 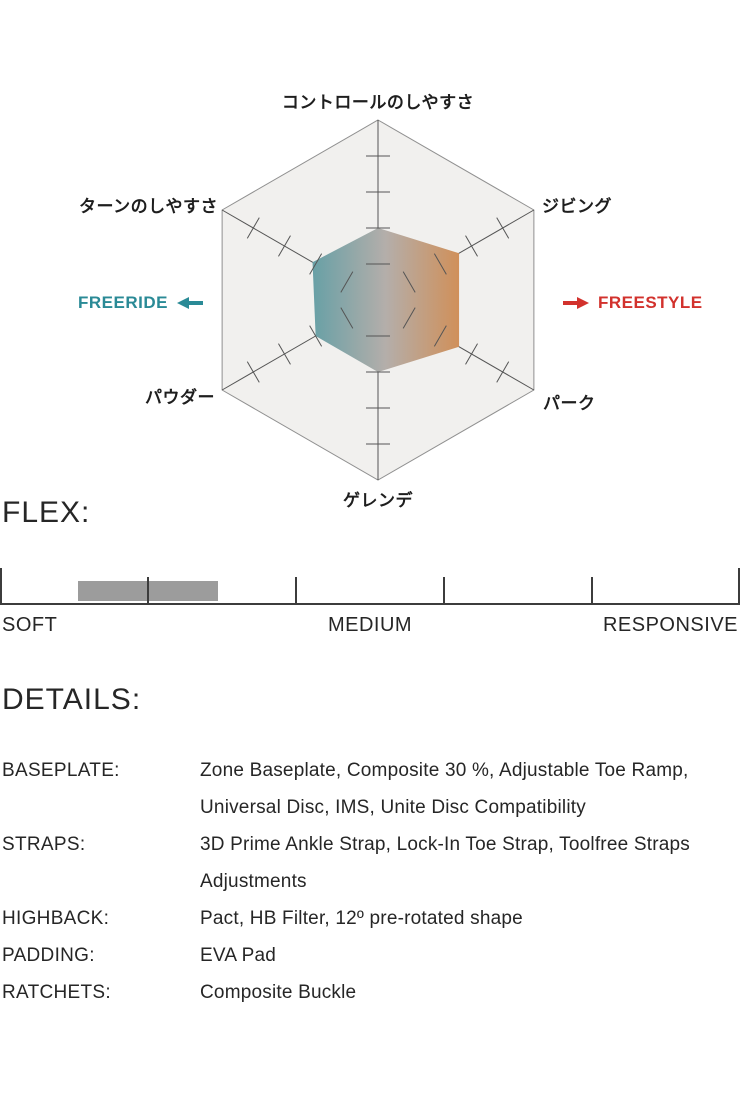 What do you see at coordinates (378, 500) in the screenshot?
I see `axis-label-groomer: ゲレンデ` at bounding box center [378, 500].